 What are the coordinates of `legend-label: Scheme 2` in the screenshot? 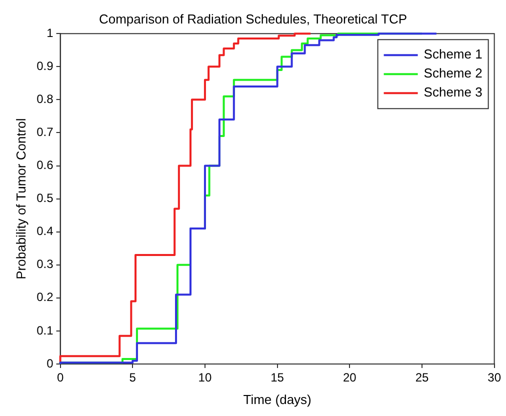 It's located at (453, 73).